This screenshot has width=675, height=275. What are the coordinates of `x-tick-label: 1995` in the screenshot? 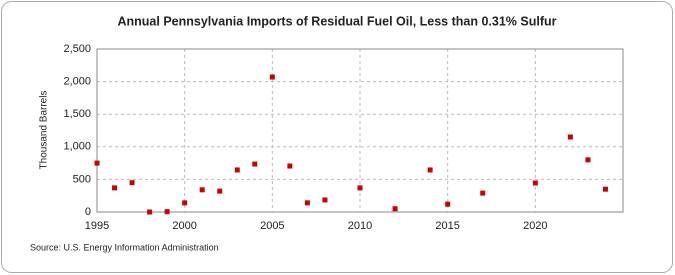 It's located at (97, 226).